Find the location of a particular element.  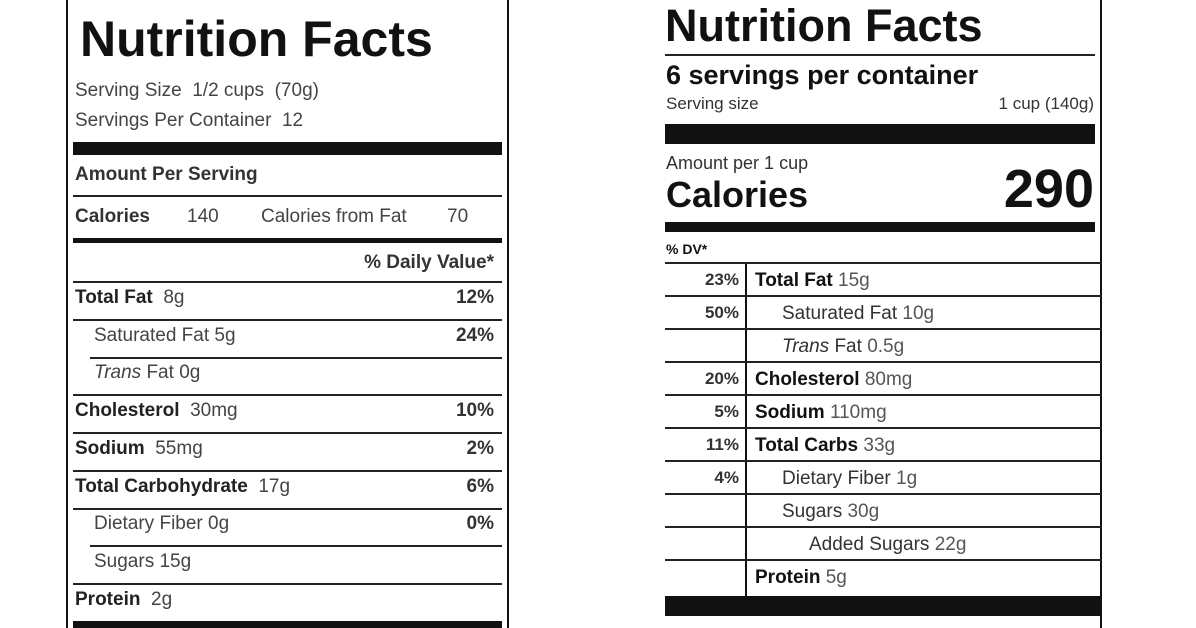

daily-value: 23% is located at coordinates (721, 279).